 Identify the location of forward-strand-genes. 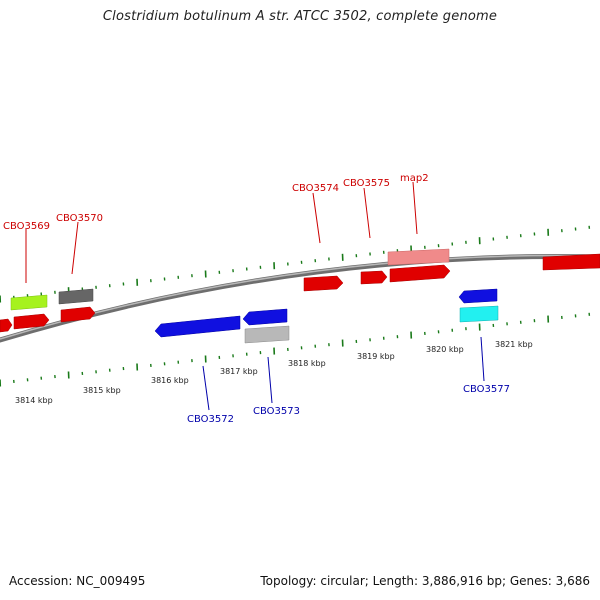
(300, 290).